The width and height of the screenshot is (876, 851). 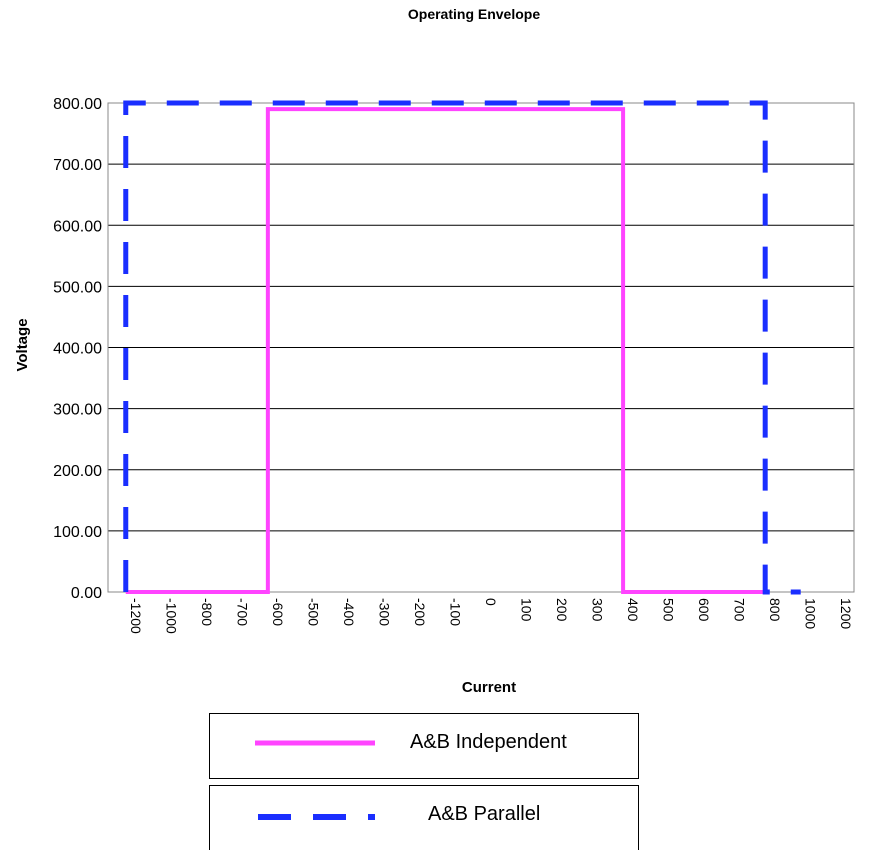 I want to click on x-axis-title: Current, so click(x=489, y=687).